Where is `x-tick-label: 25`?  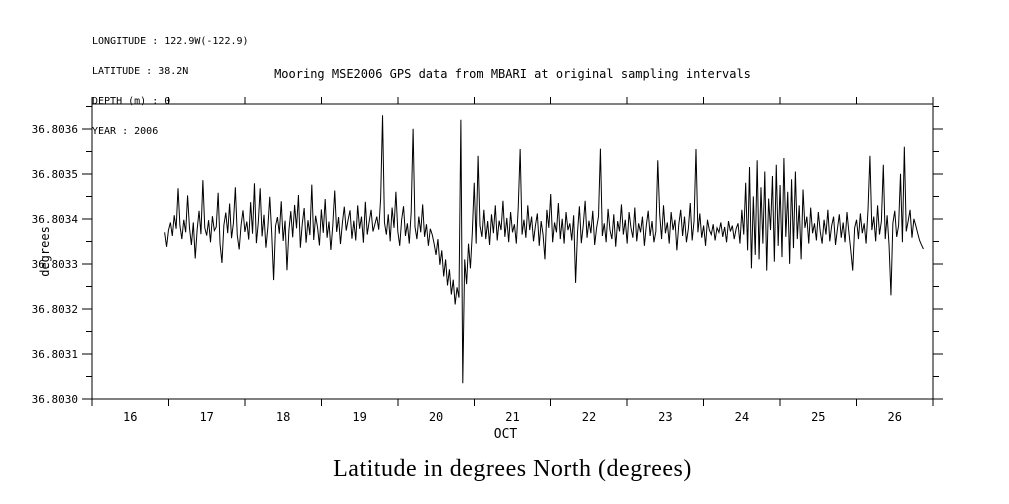
x-tick-label: 25 is located at coordinates (818, 417).